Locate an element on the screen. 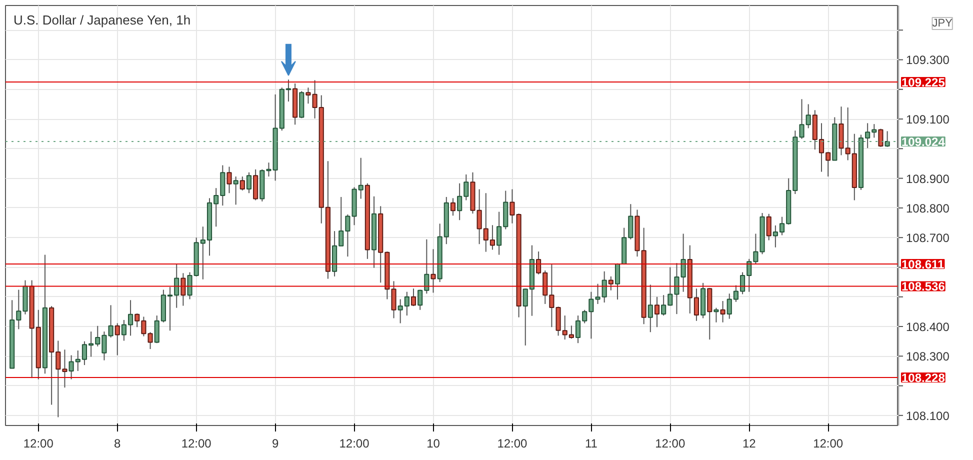 This screenshot has width=973, height=460. y-tick-label: 109.100 is located at coordinates (928, 119).